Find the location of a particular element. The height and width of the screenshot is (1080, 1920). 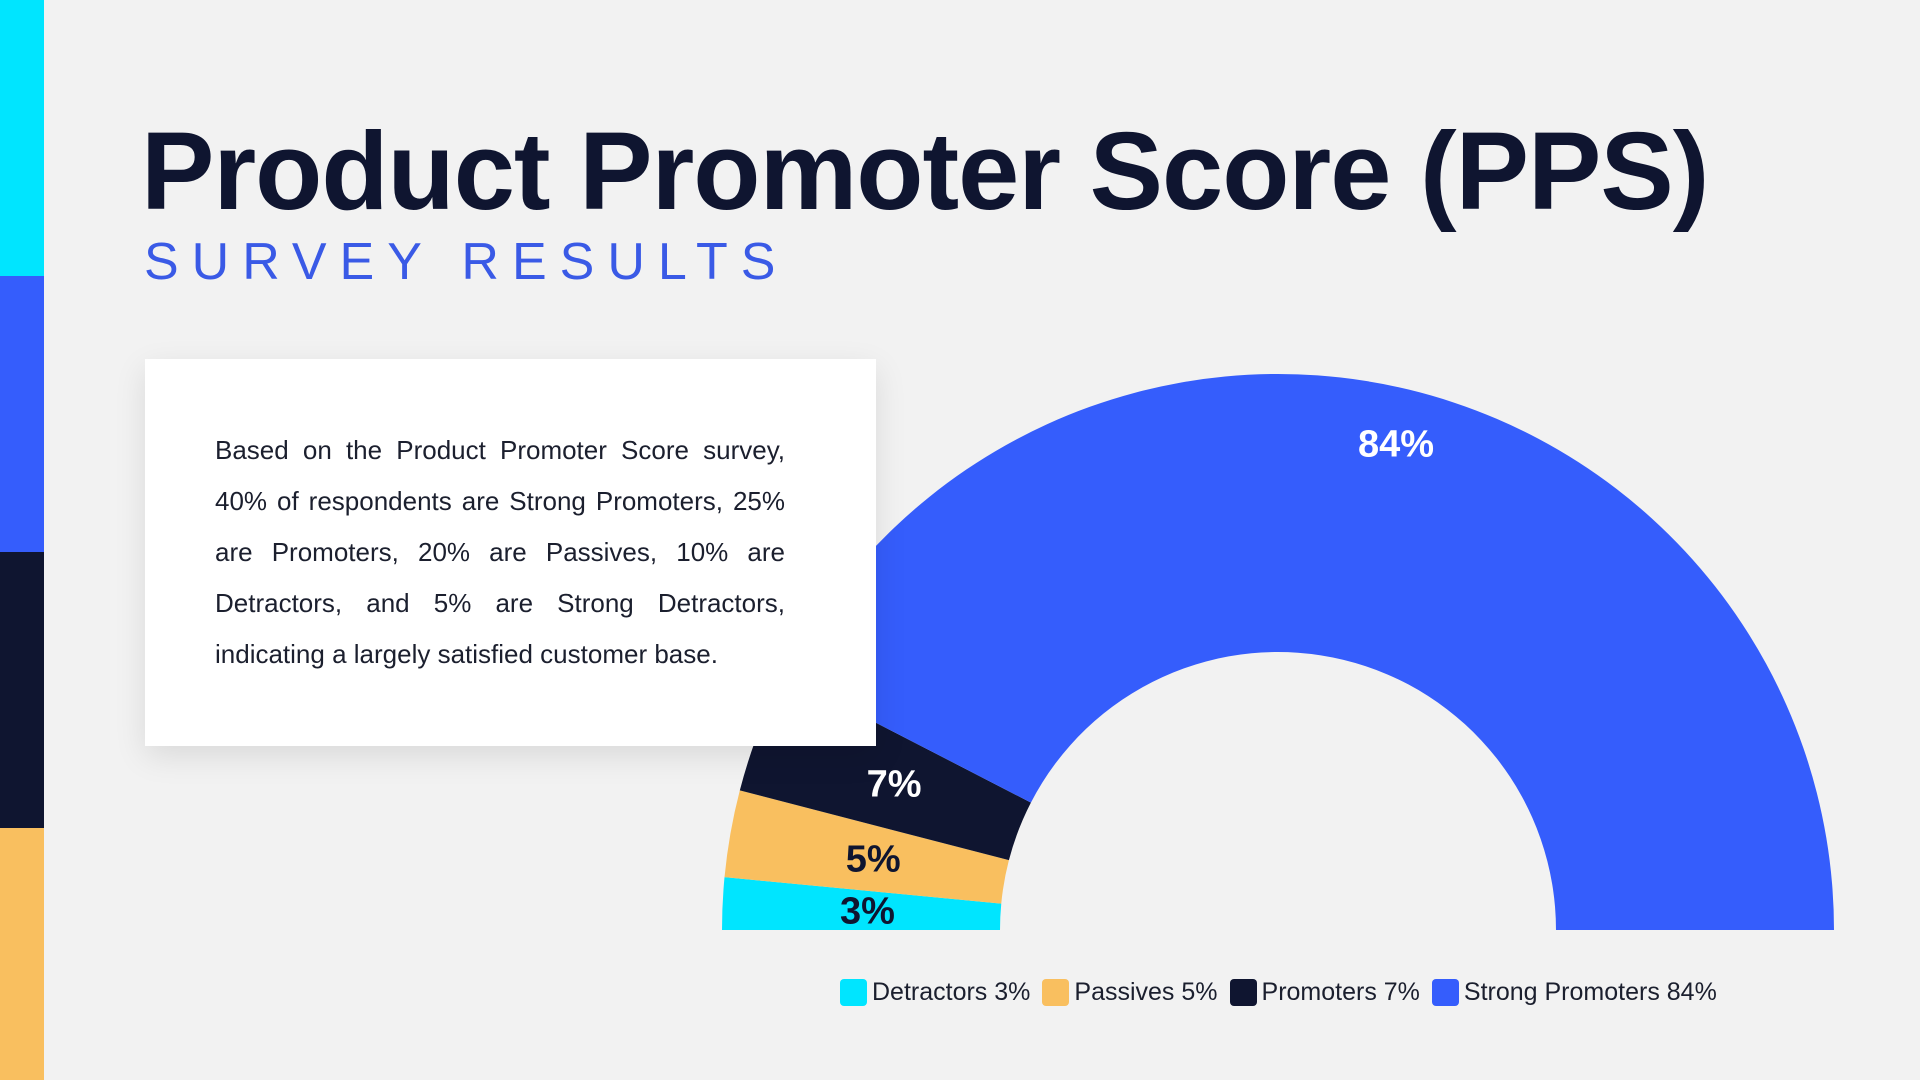

data-label-promoters: 7% is located at coordinates (894, 784).